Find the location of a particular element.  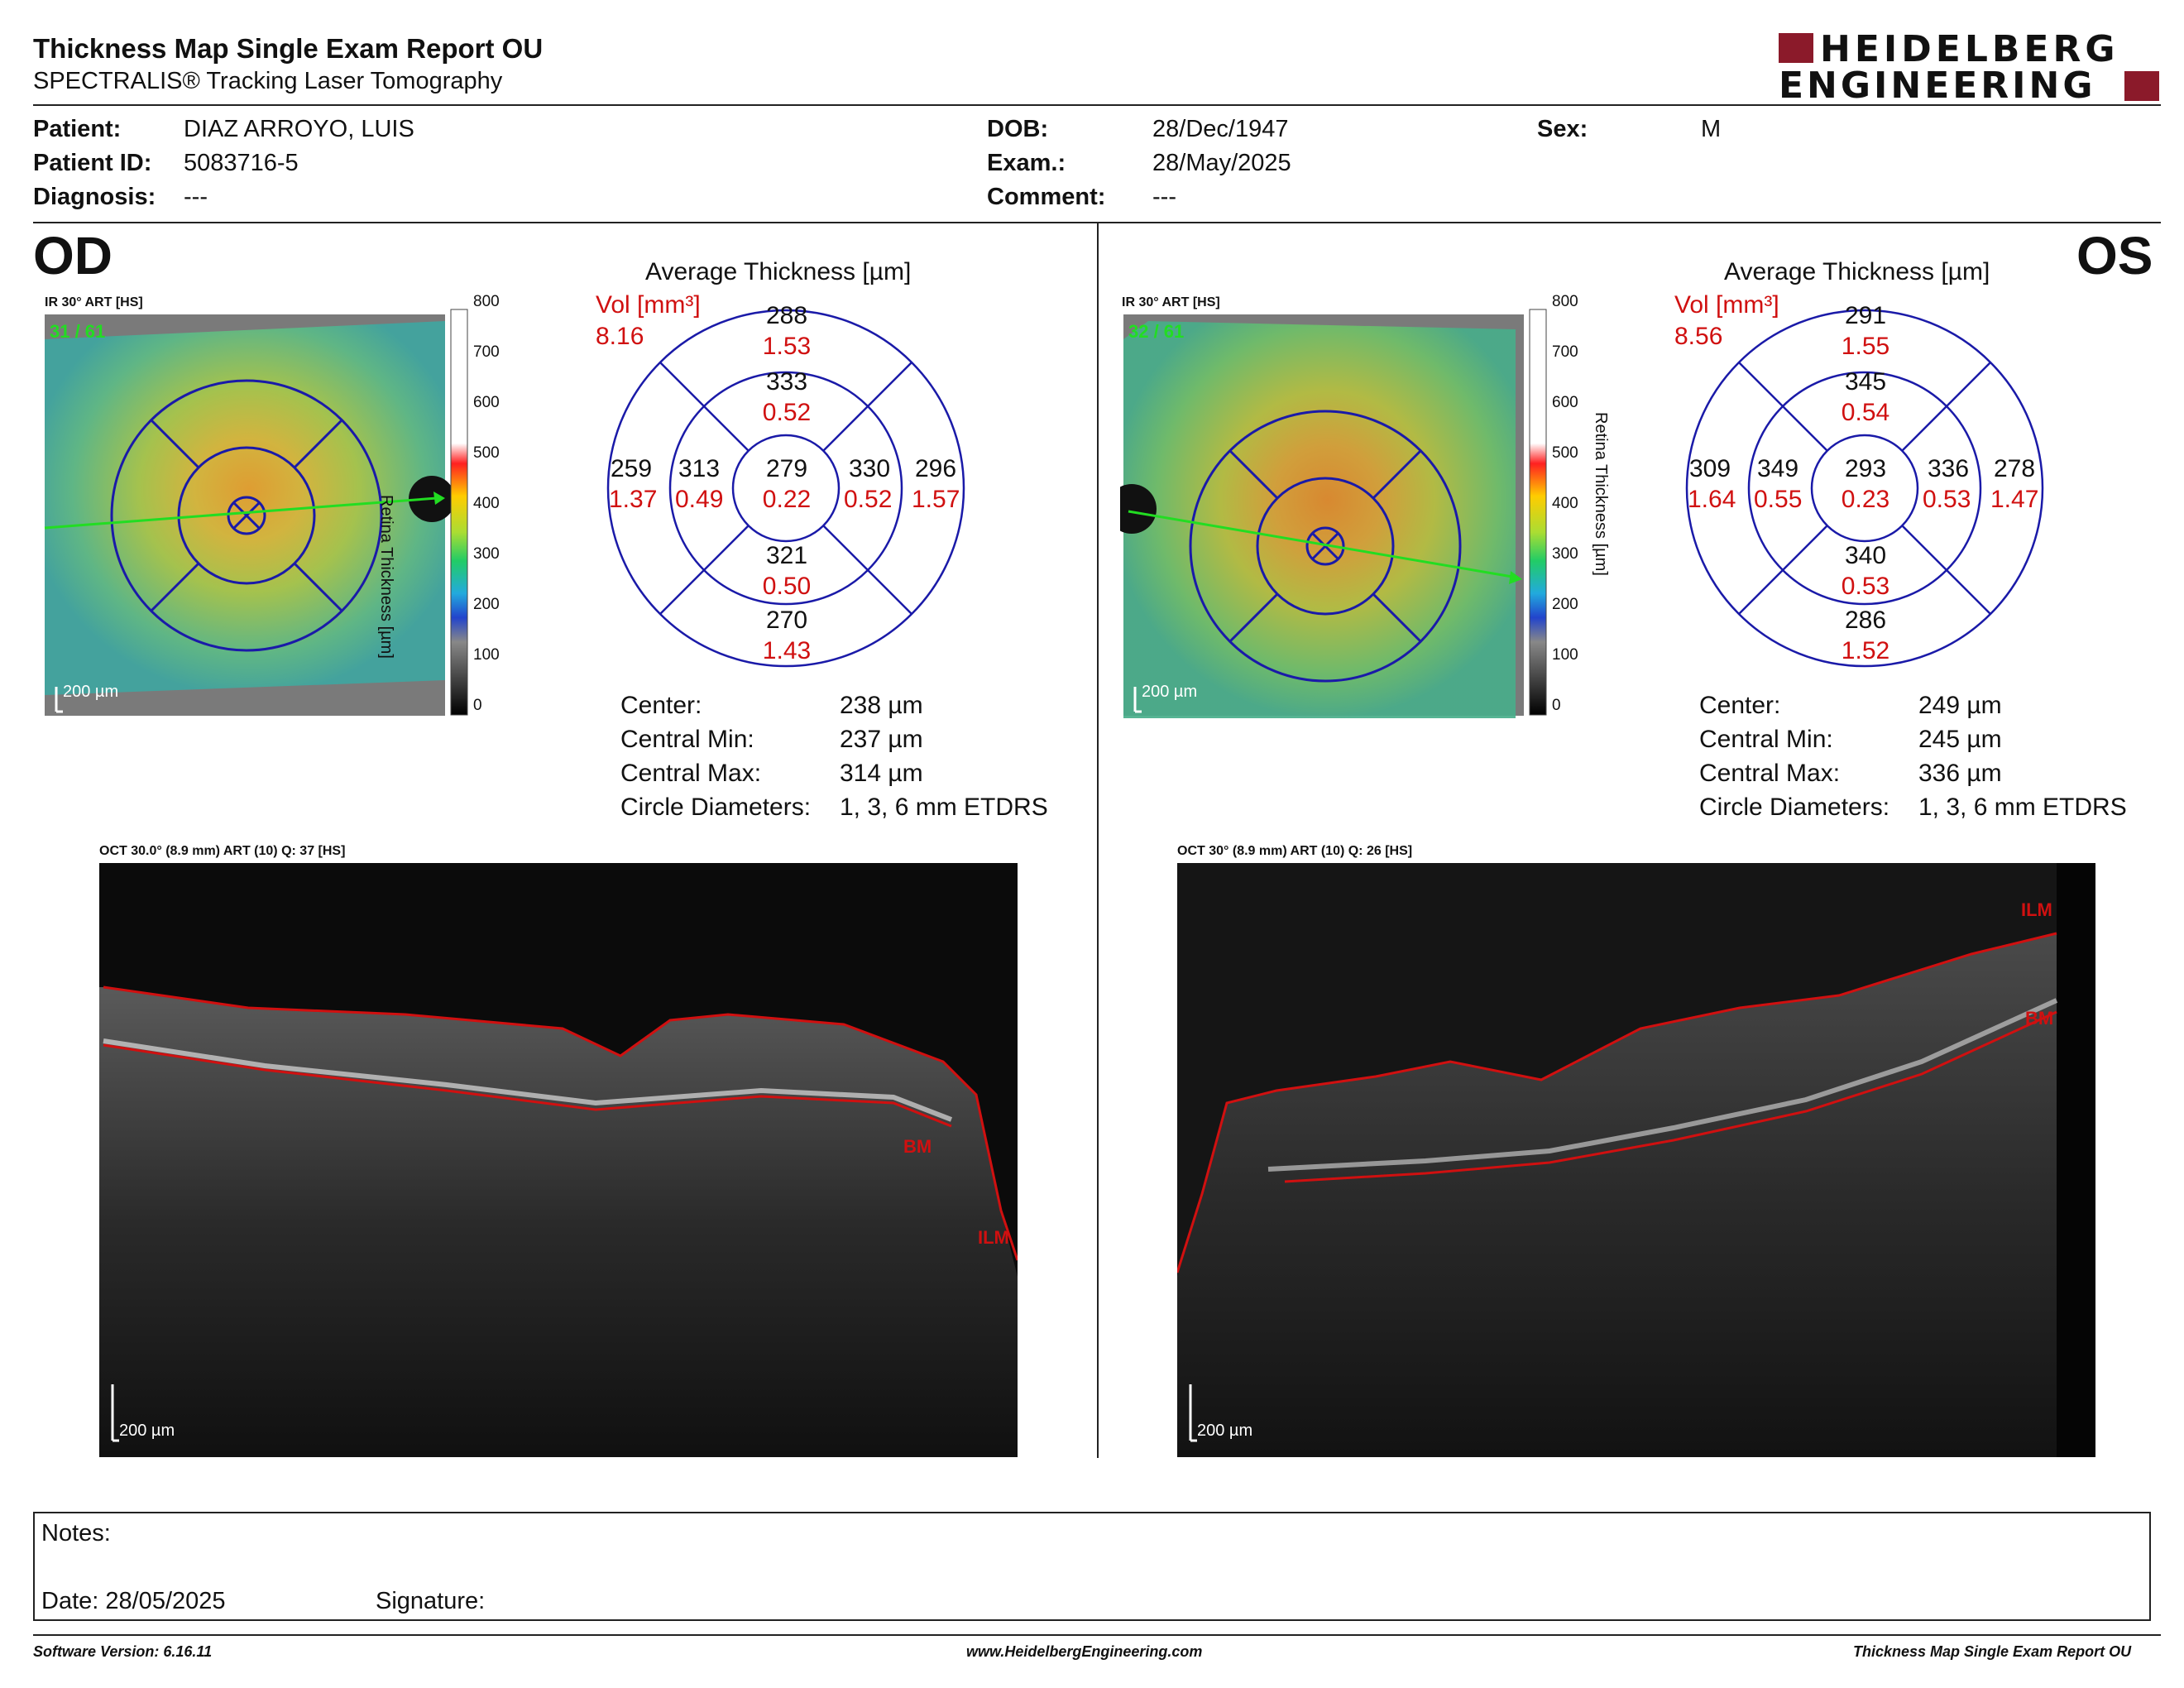

od-frame-counter: 31 / 61 is located at coordinates (77, 331).